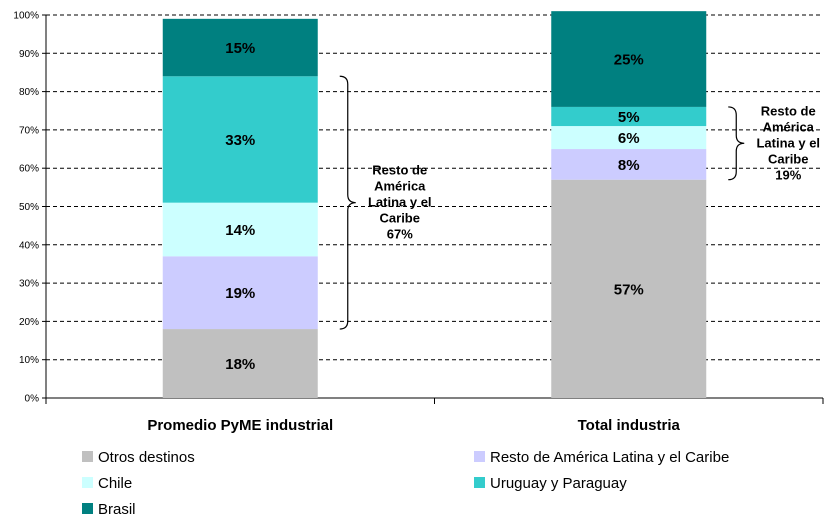 Image resolution: width=836 pixels, height=522 pixels. What do you see at coordinates (29, 245) in the screenshot?
I see `y-tick-label: 40%` at bounding box center [29, 245].